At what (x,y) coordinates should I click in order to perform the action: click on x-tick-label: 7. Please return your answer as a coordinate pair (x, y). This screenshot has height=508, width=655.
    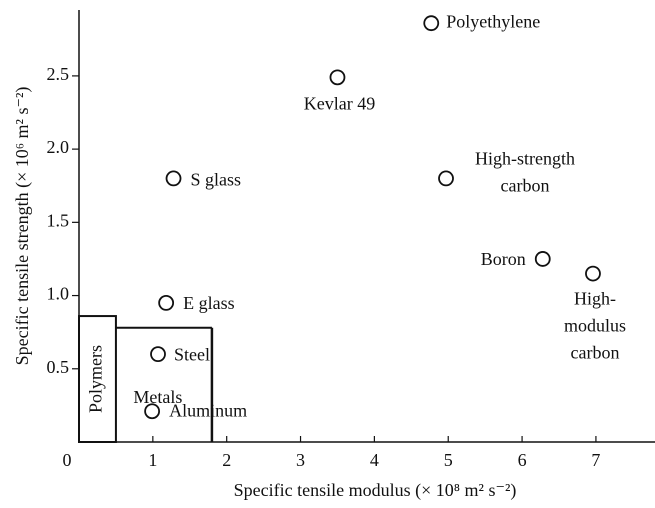
    Looking at the image, I should click on (595, 460).